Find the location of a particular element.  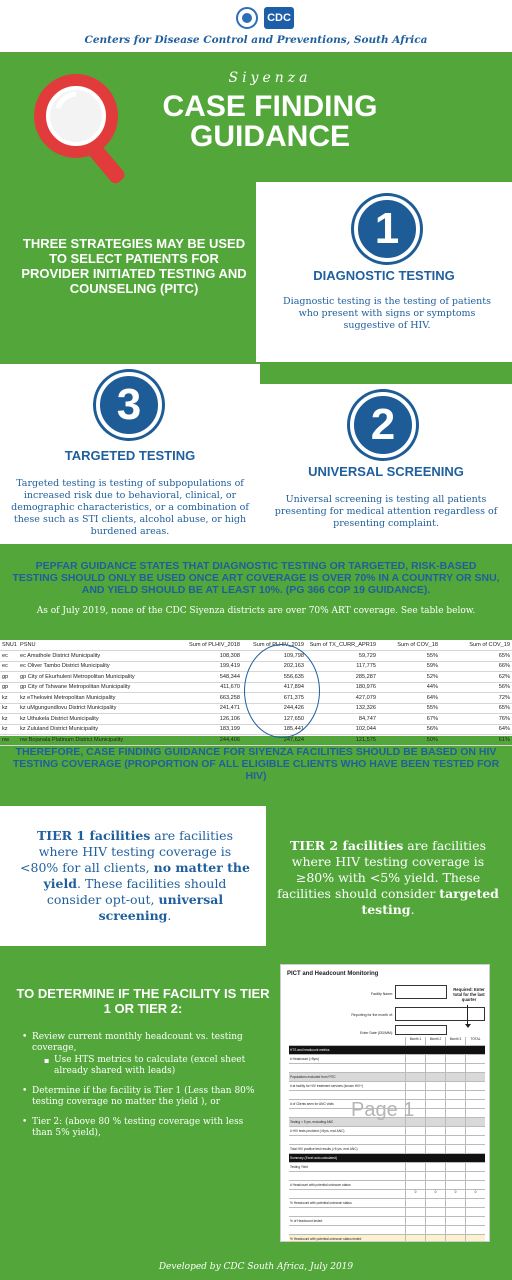

table-cell: 55% is located at coordinates (409, 708).